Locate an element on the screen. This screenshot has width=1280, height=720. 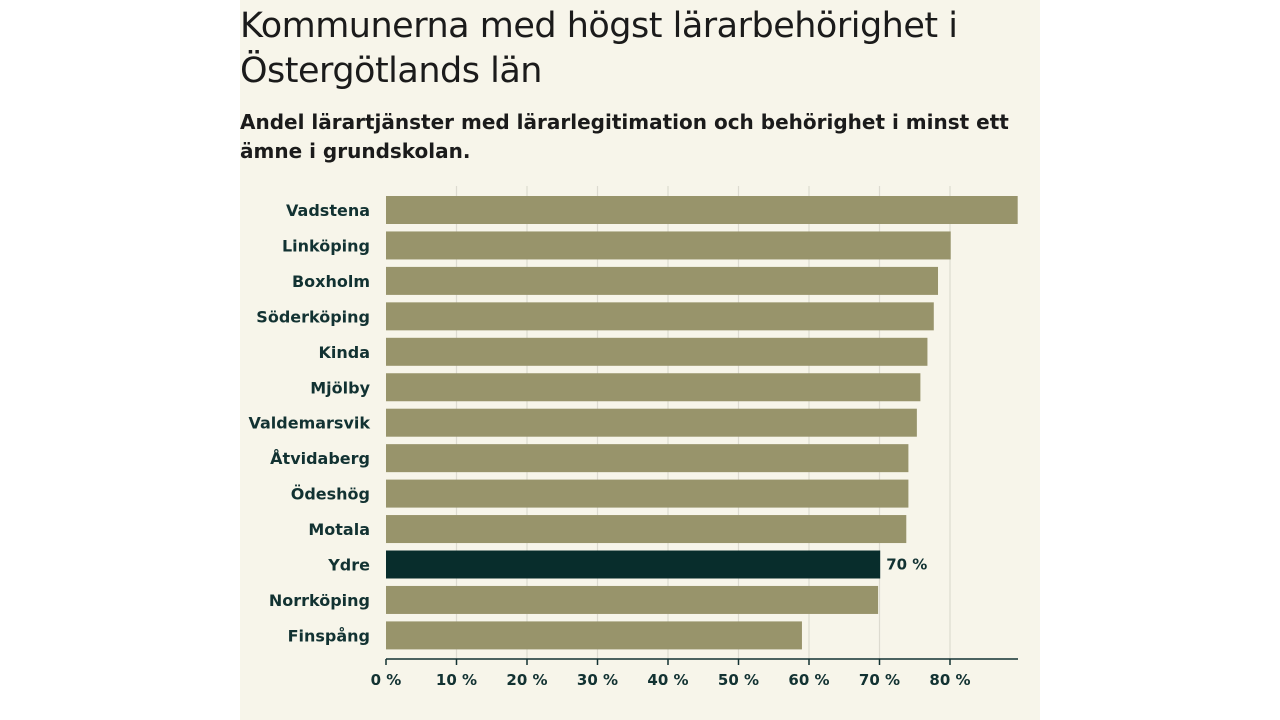
x-tick-label: 10 % is located at coordinates (456, 680).